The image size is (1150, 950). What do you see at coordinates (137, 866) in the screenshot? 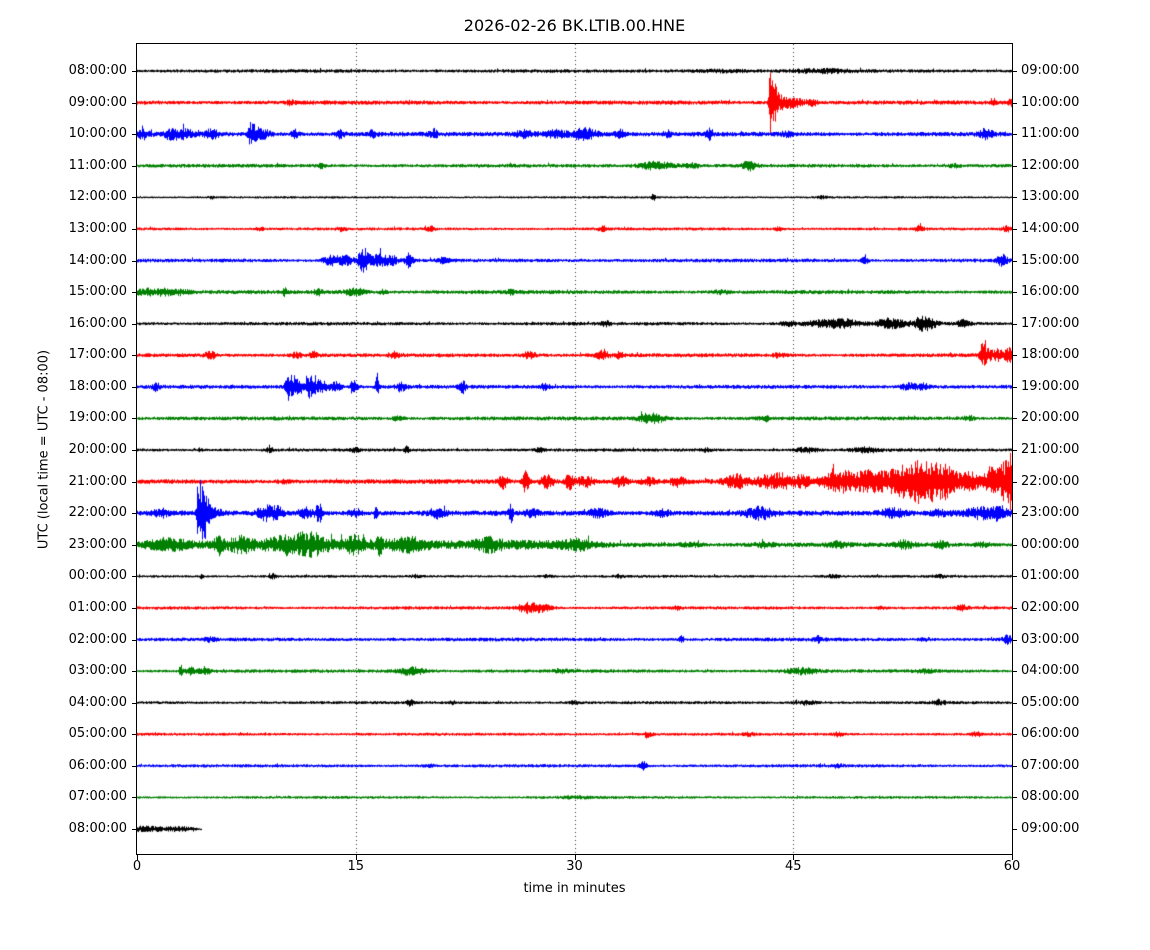
I see `x-tick-label: 0` at bounding box center [137, 866].